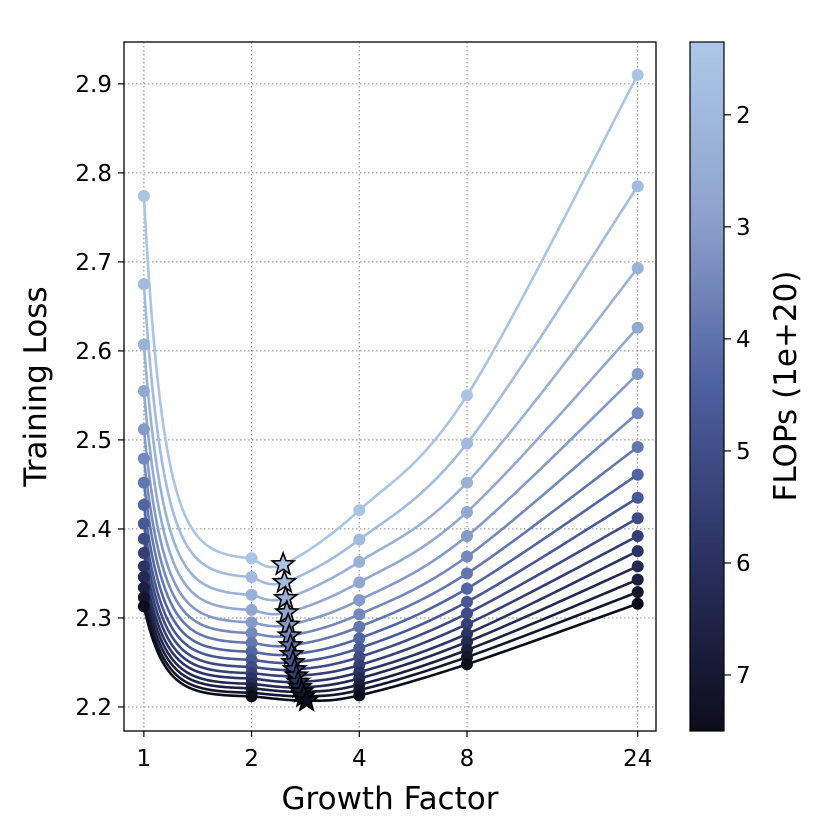 The image size is (830, 830). What do you see at coordinates (743, 452) in the screenshot?
I see `colorbar-tick-label: 5` at bounding box center [743, 452].